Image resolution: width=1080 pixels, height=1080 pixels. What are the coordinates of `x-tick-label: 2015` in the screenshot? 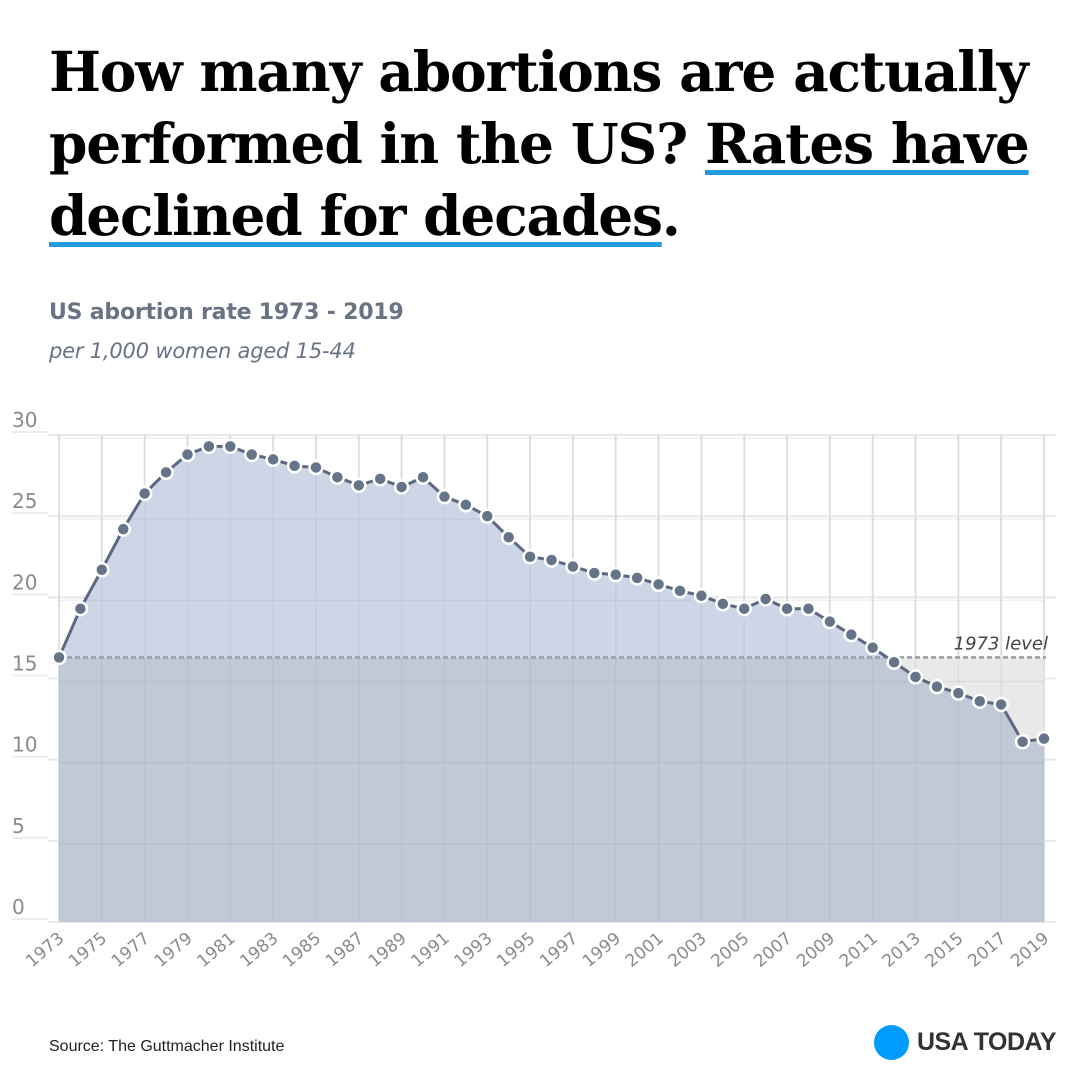 It's located at (945, 950).